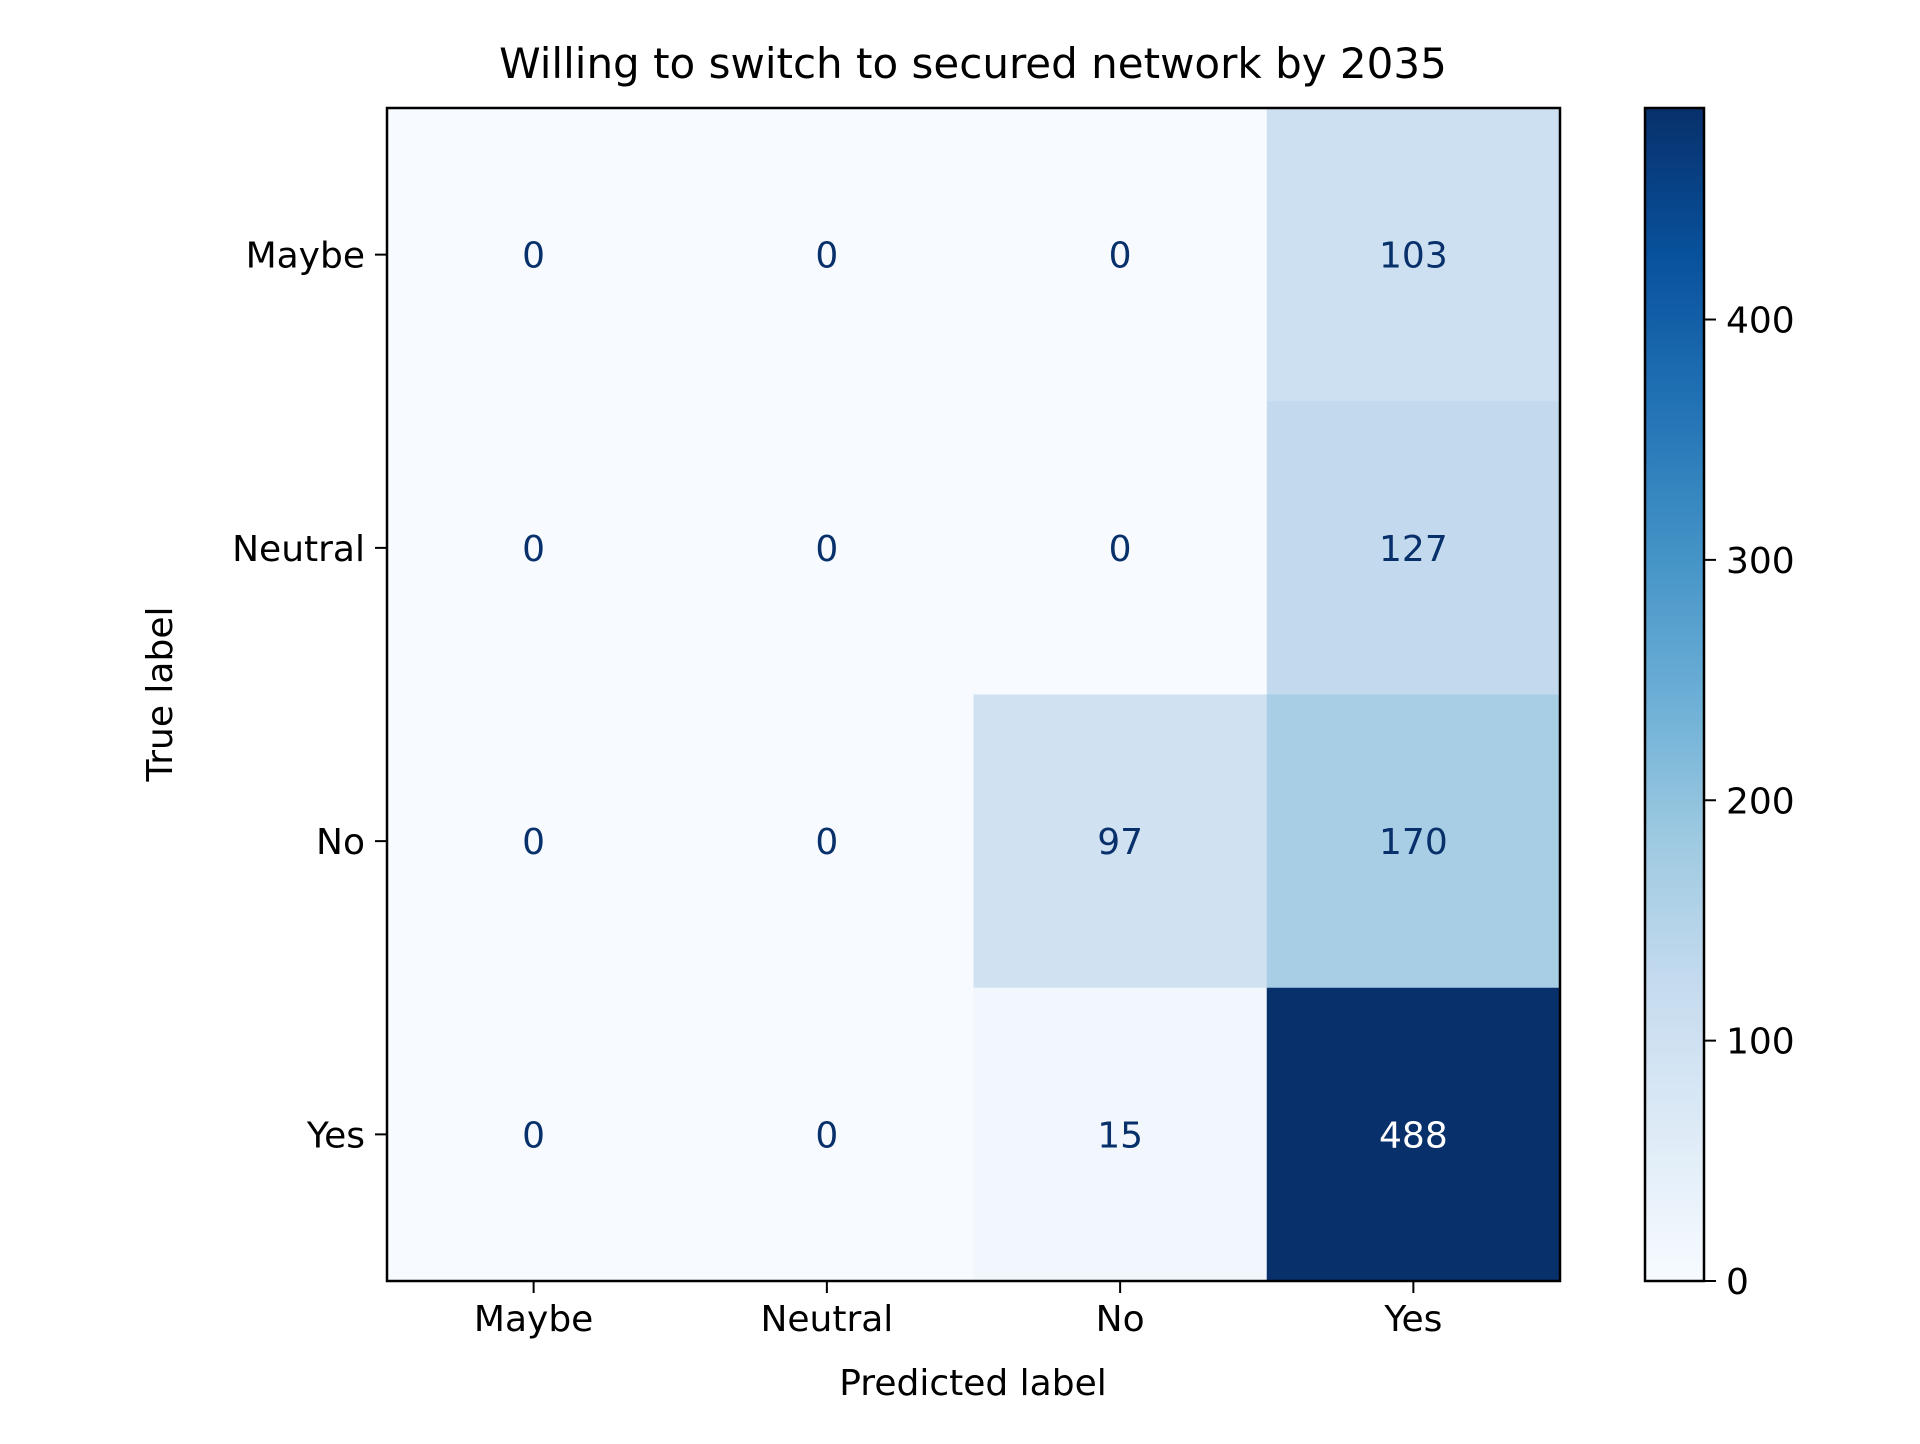  I want to click on x-axis-ticks: Maybe Neutral No Yes, so click(958, 1310).